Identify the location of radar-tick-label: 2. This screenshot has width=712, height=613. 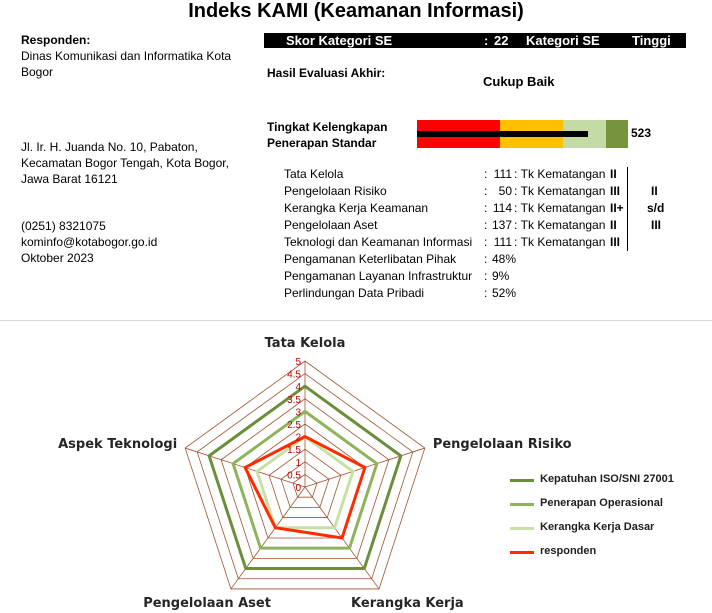
(298, 438).